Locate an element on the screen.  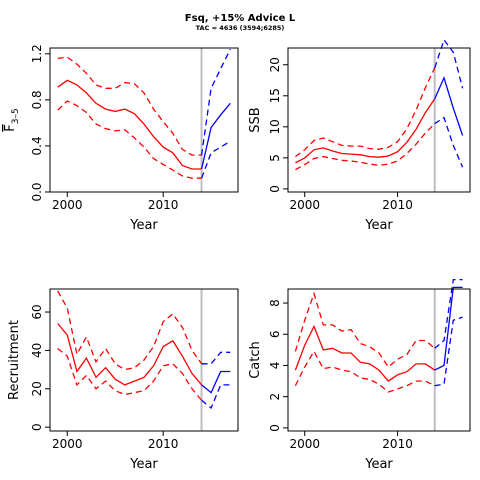
y-tick-label: 4 is located at coordinates (275, 366).